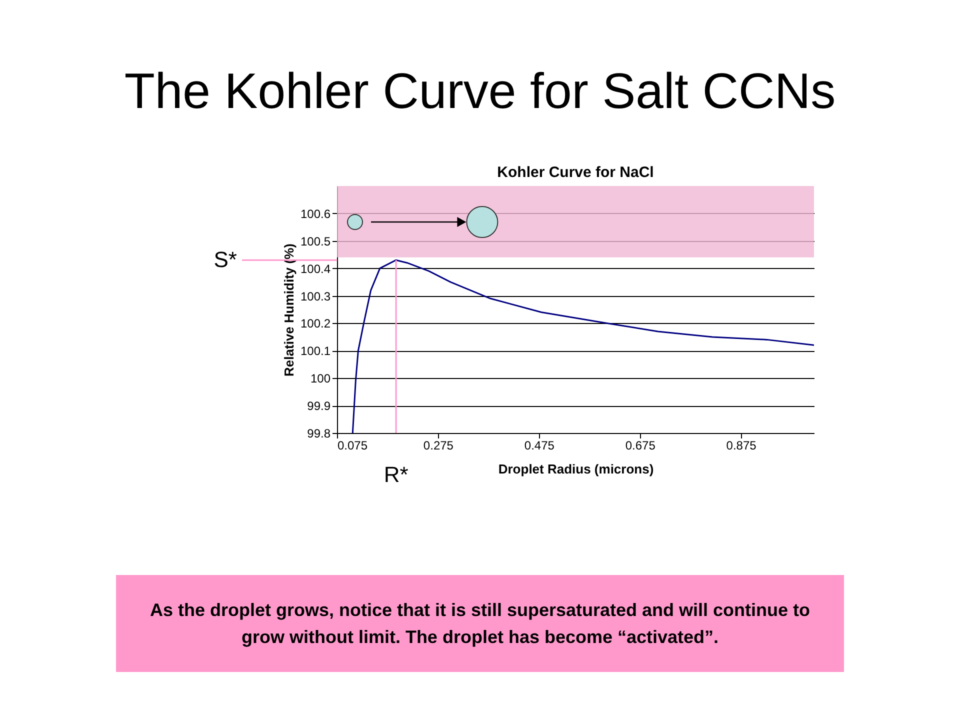  I want to click on y-axis-title: Relative Humidity (%), so click(288, 310).